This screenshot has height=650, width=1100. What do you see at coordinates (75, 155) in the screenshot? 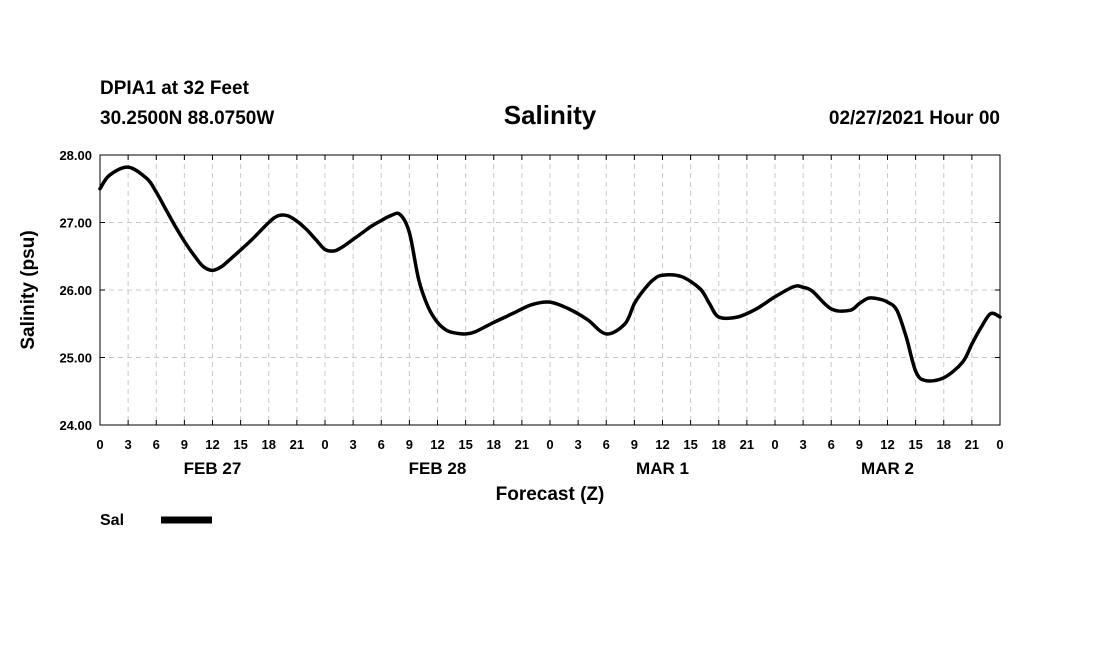
I see `y-tick-label: 28.00` at bounding box center [75, 155].